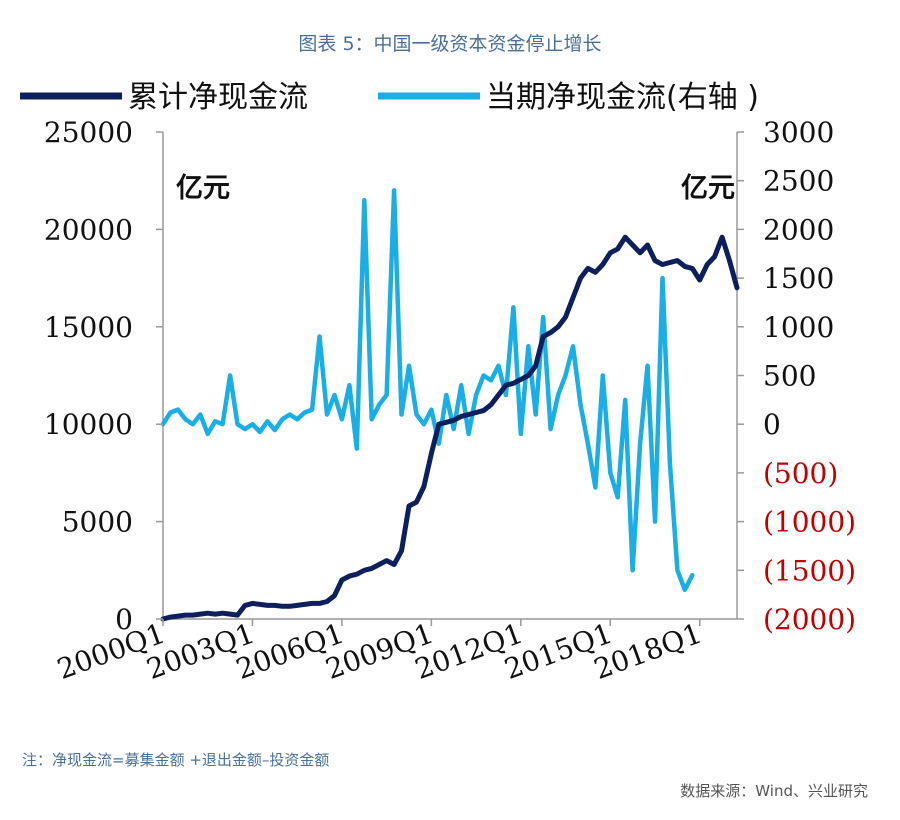 Image resolution: width=900 pixels, height=820 pixels. I want to click on y-right-tick-label: 1000, so click(798, 327).